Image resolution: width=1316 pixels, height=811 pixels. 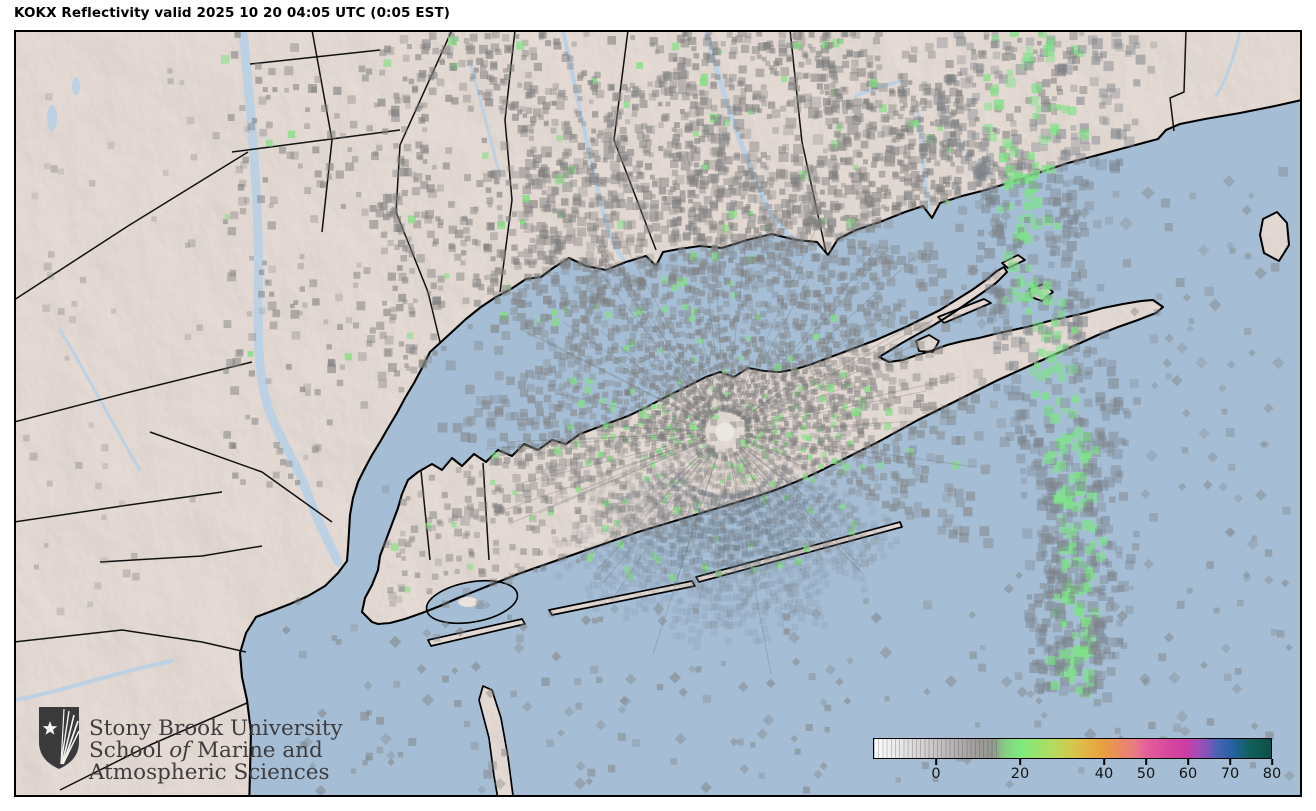 I want to click on colorbar-tick-label: 20, so click(x=1020, y=774).